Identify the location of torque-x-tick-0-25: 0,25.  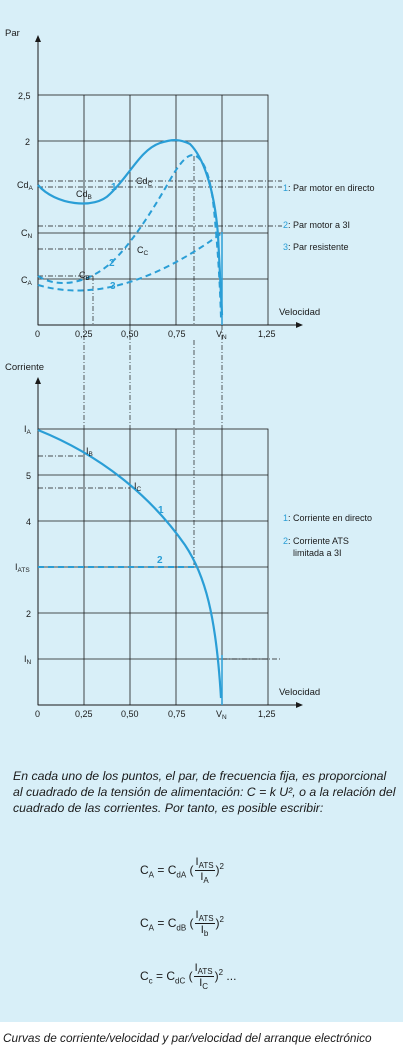
(84, 334).